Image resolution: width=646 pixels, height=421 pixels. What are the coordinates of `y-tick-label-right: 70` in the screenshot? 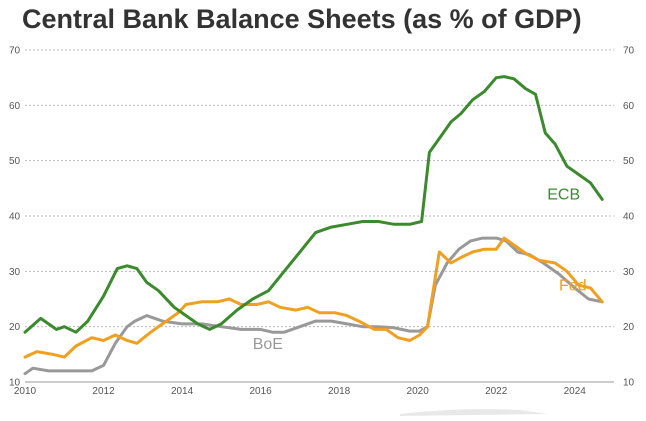 It's located at (629, 51).